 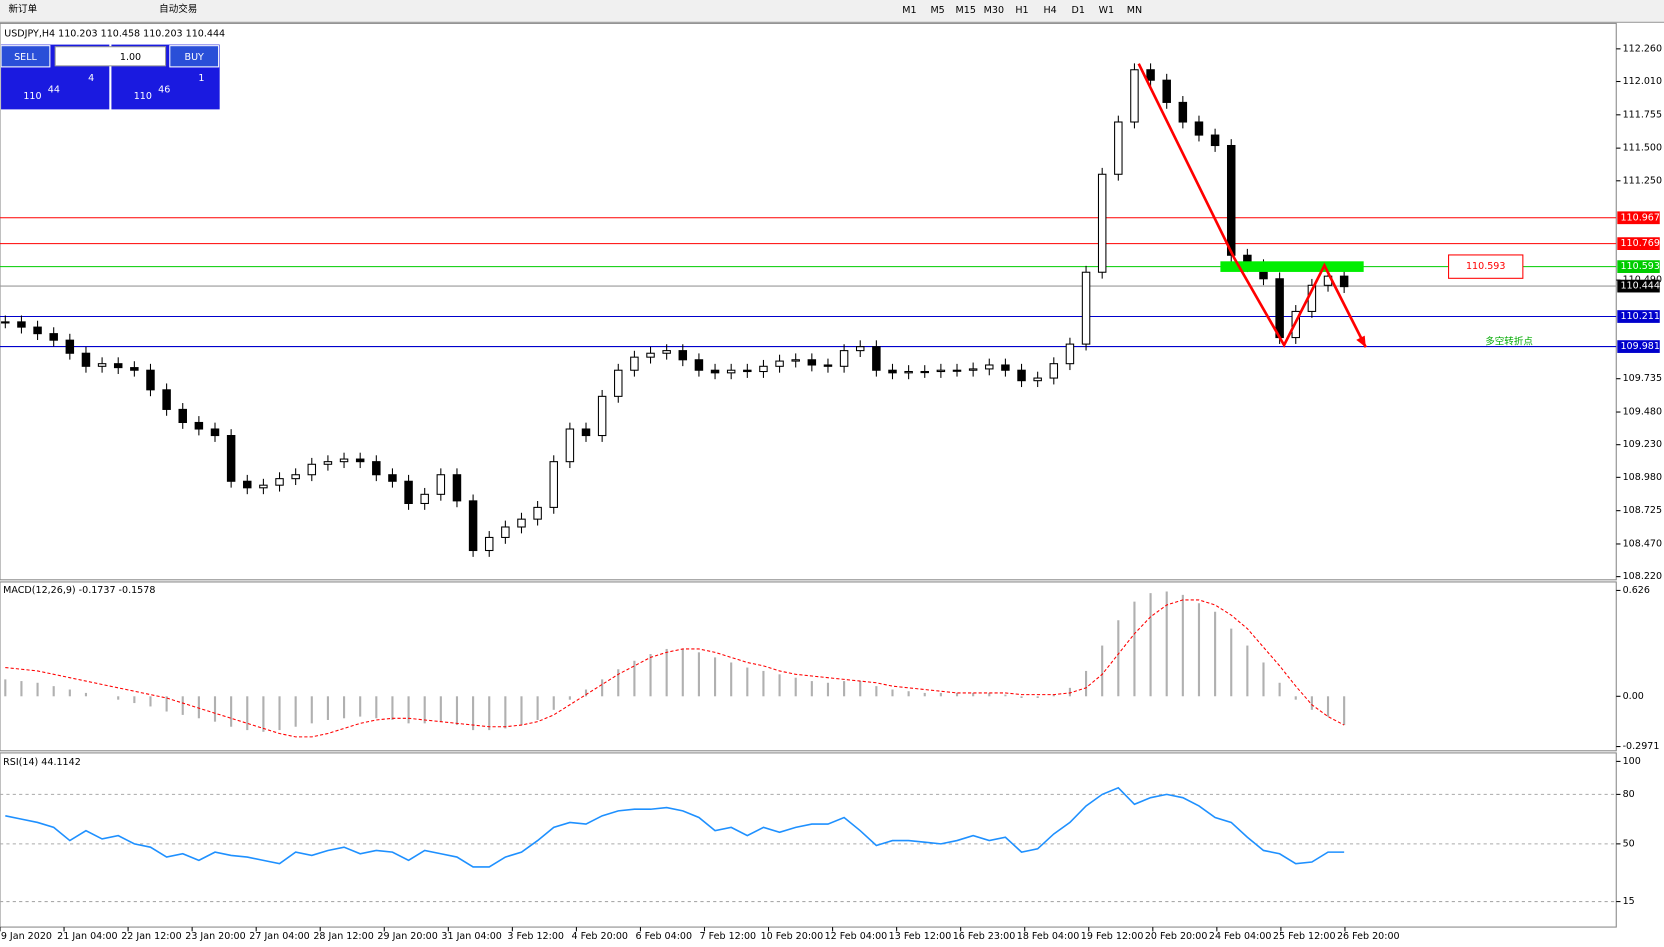 What do you see at coordinates (1632, 761) in the screenshot?
I see `y-tick-label: 100` at bounding box center [1632, 761].